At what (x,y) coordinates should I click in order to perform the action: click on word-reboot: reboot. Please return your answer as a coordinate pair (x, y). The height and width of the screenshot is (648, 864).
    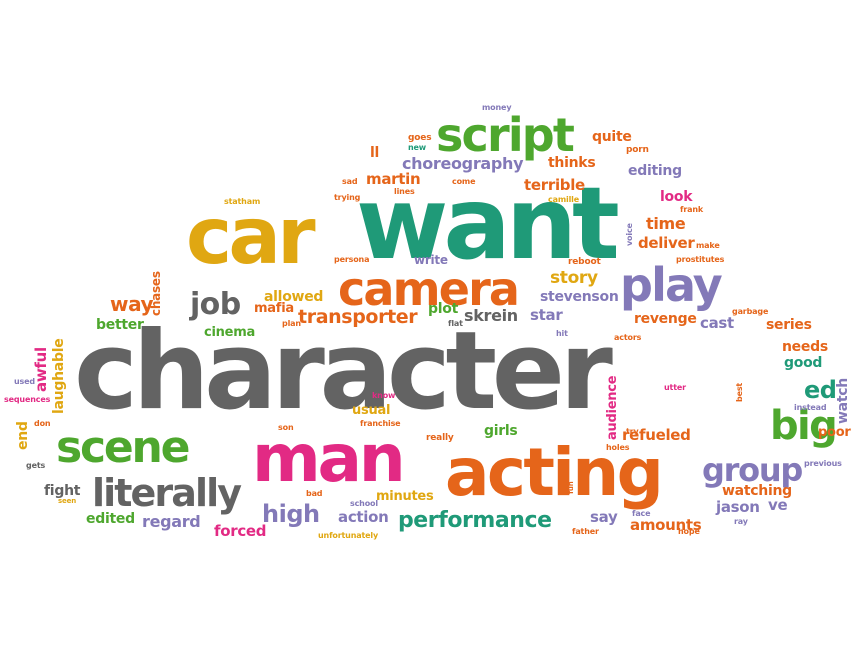
    Looking at the image, I should click on (584, 262).